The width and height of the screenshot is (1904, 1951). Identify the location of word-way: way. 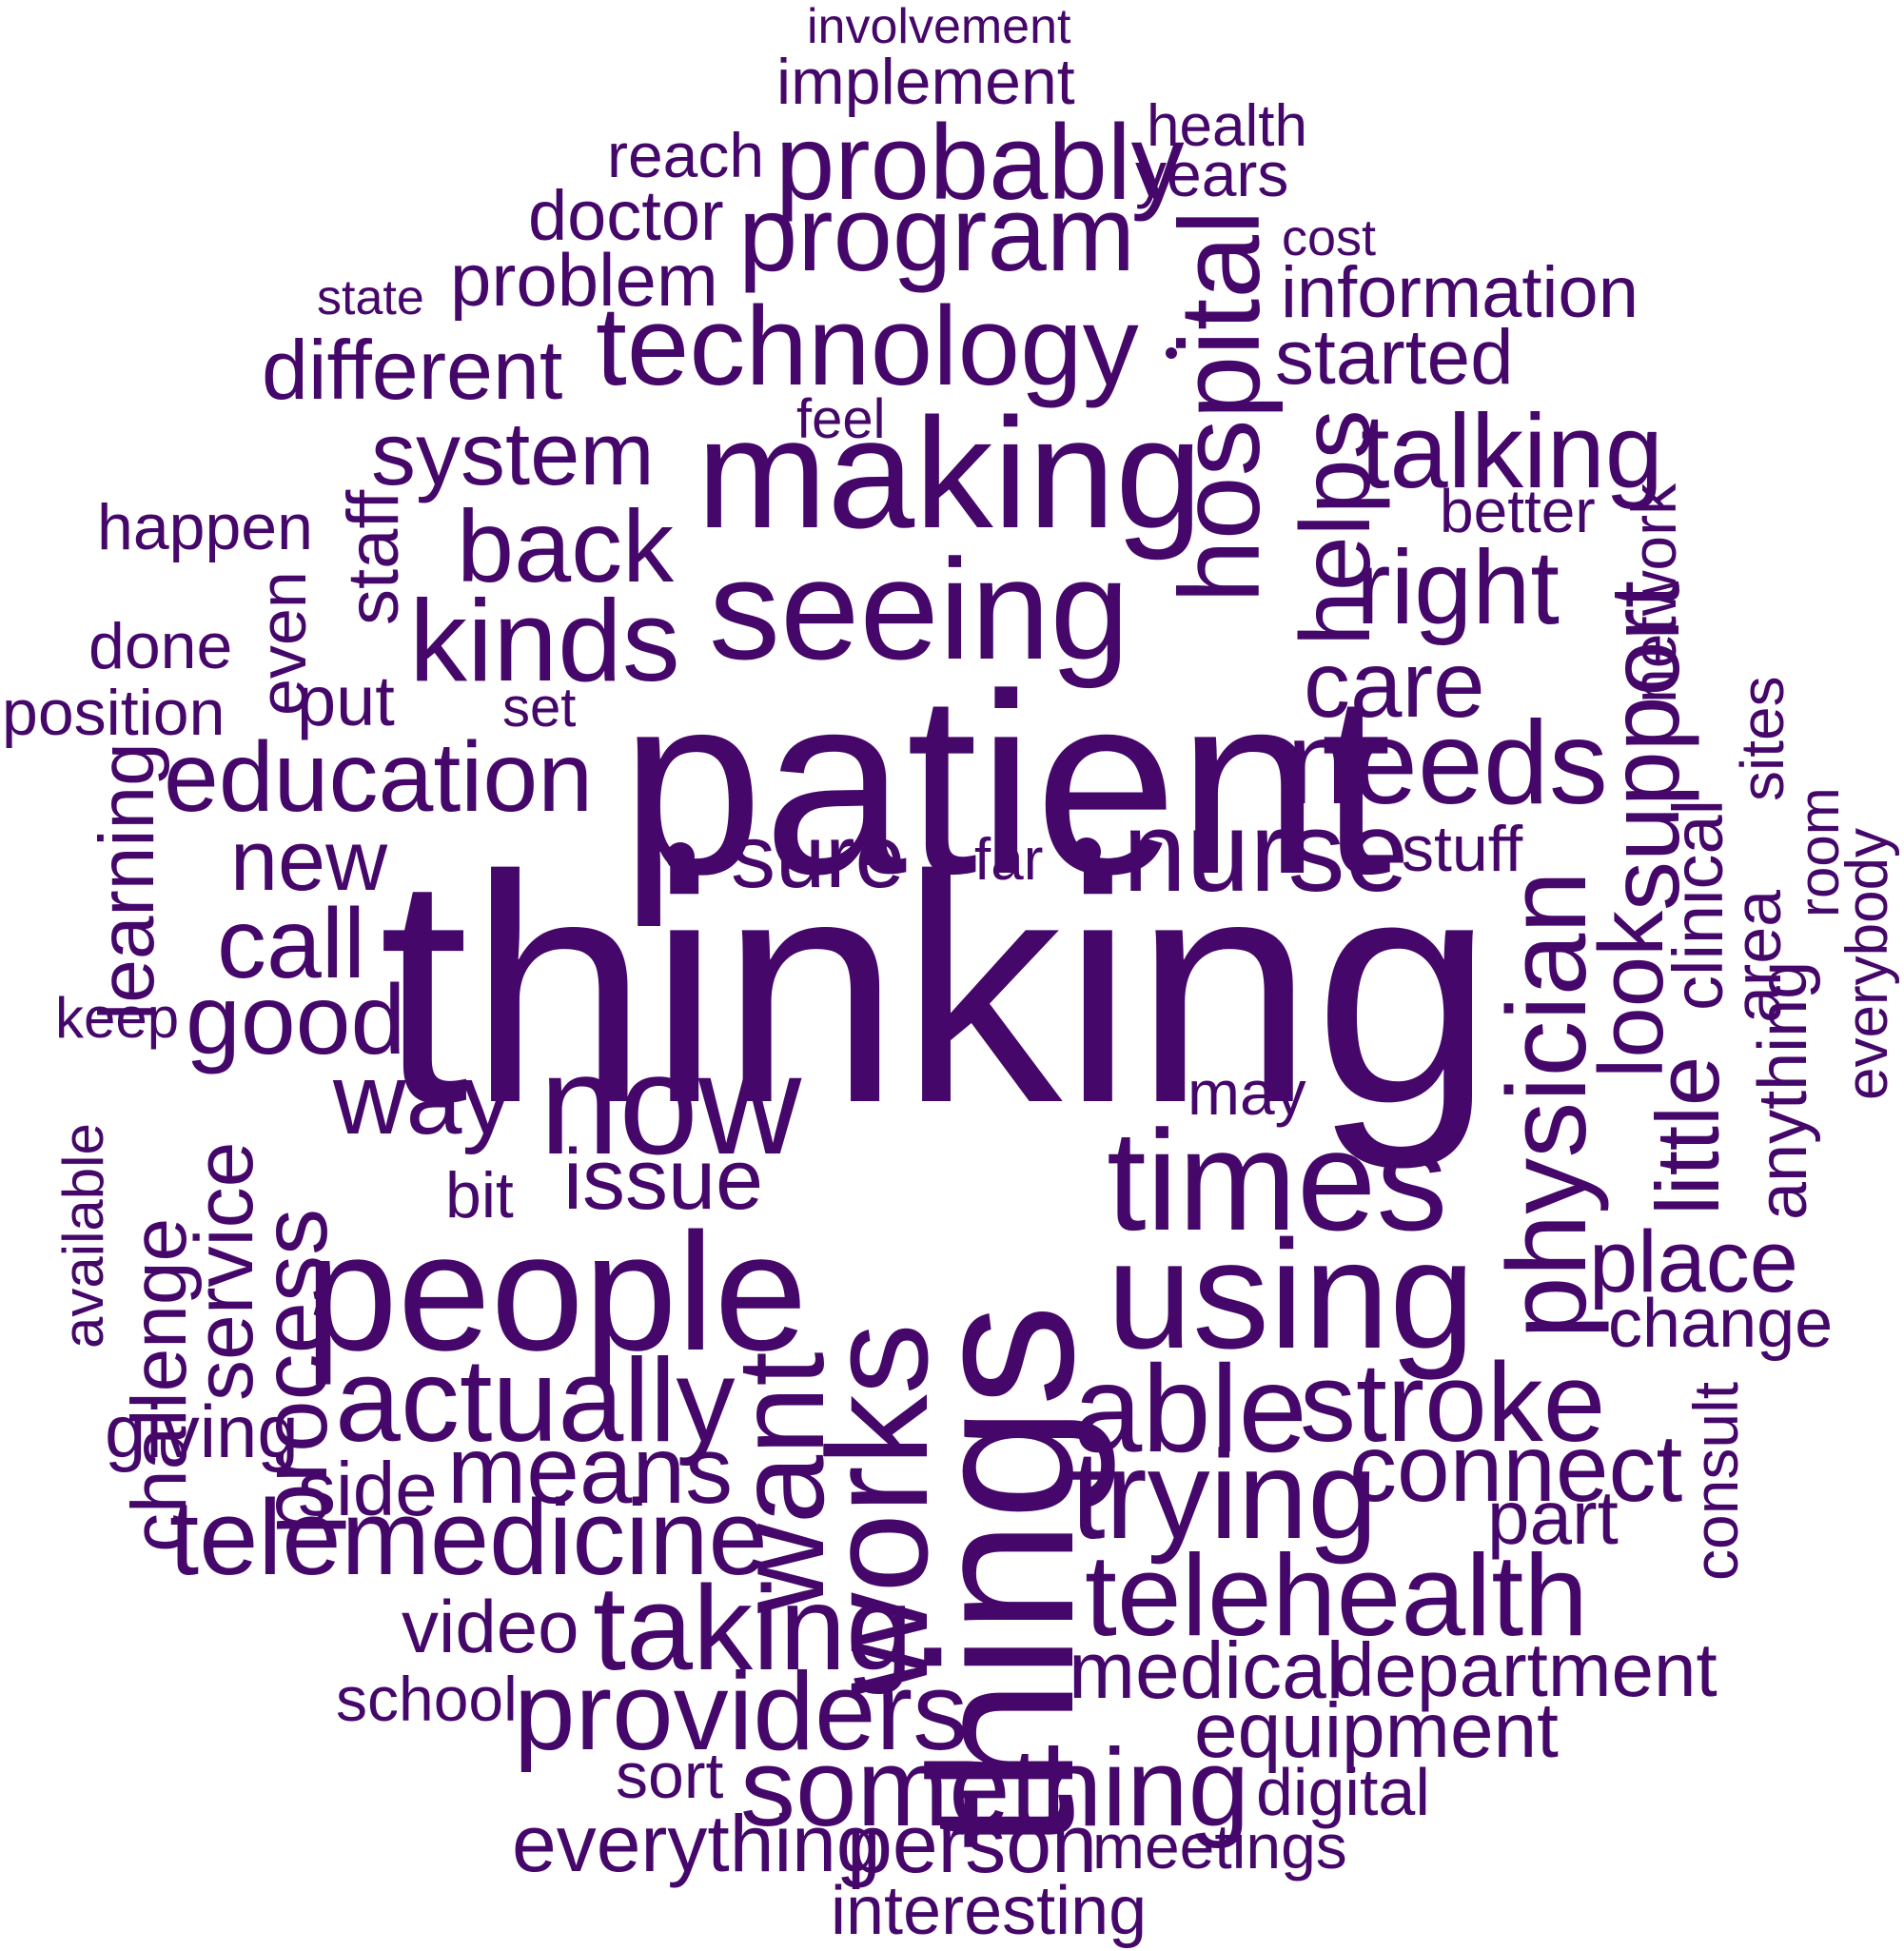
(423, 1099).